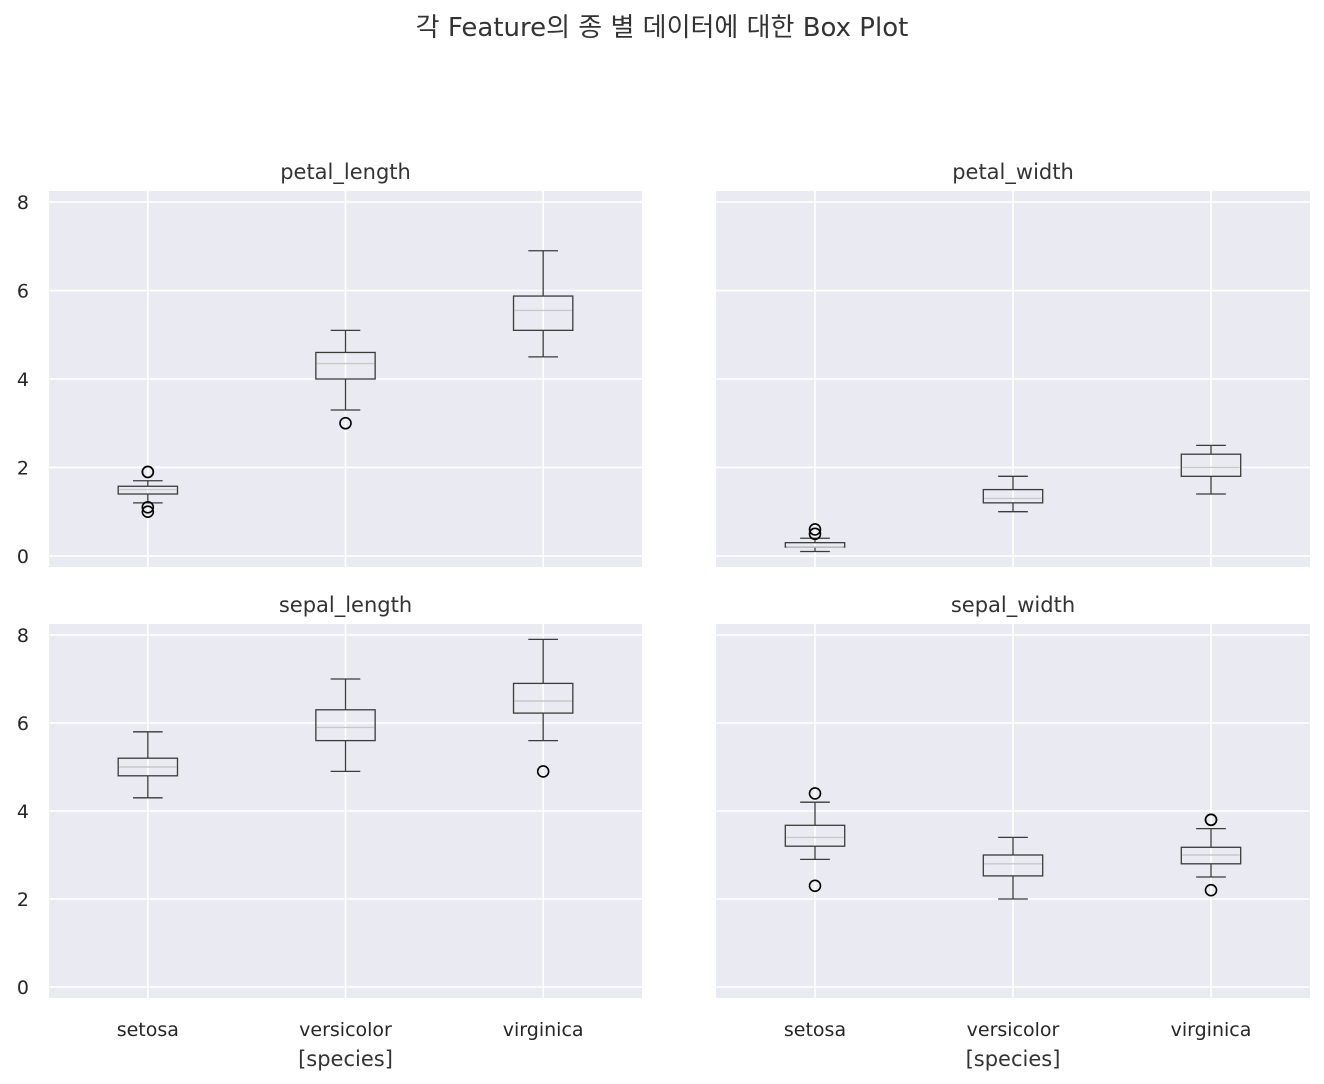 This screenshot has width=1324, height=1084. What do you see at coordinates (1013, 172) in the screenshot?
I see `subplot-title: petal_width` at bounding box center [1013, 172].